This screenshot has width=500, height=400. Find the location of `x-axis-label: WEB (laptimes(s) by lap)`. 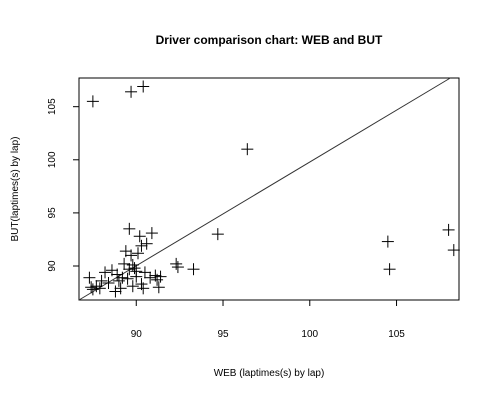

x-axis-label: WEB (laptimes(s) by lap) is located at coordinates (269, 373).